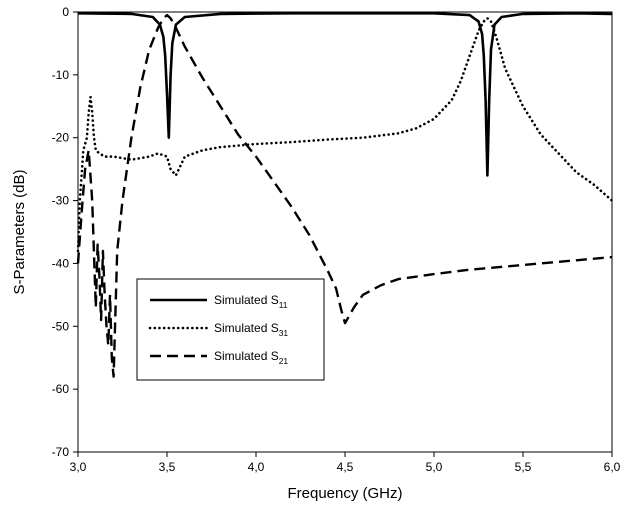  Describe the element at coordinates (523, 467) in the screenshot. I see `x-tick-label: 5,5` at that location.